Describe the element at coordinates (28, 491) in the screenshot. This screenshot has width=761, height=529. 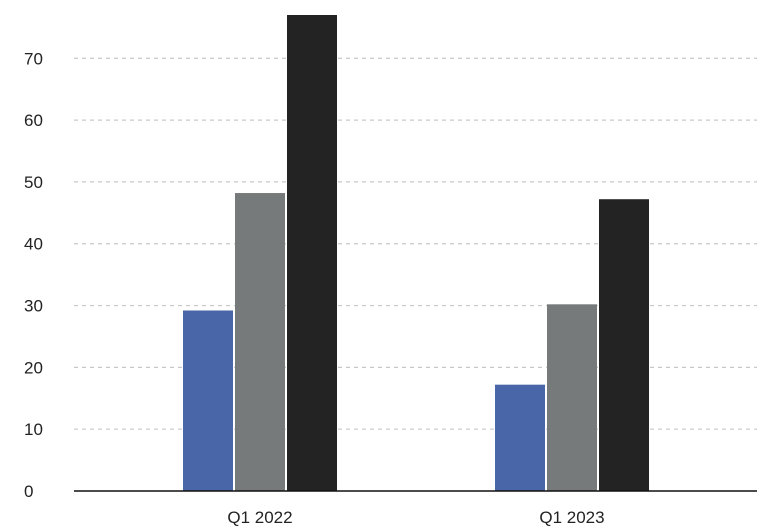
I see `y-tick-label: 0` at that location.